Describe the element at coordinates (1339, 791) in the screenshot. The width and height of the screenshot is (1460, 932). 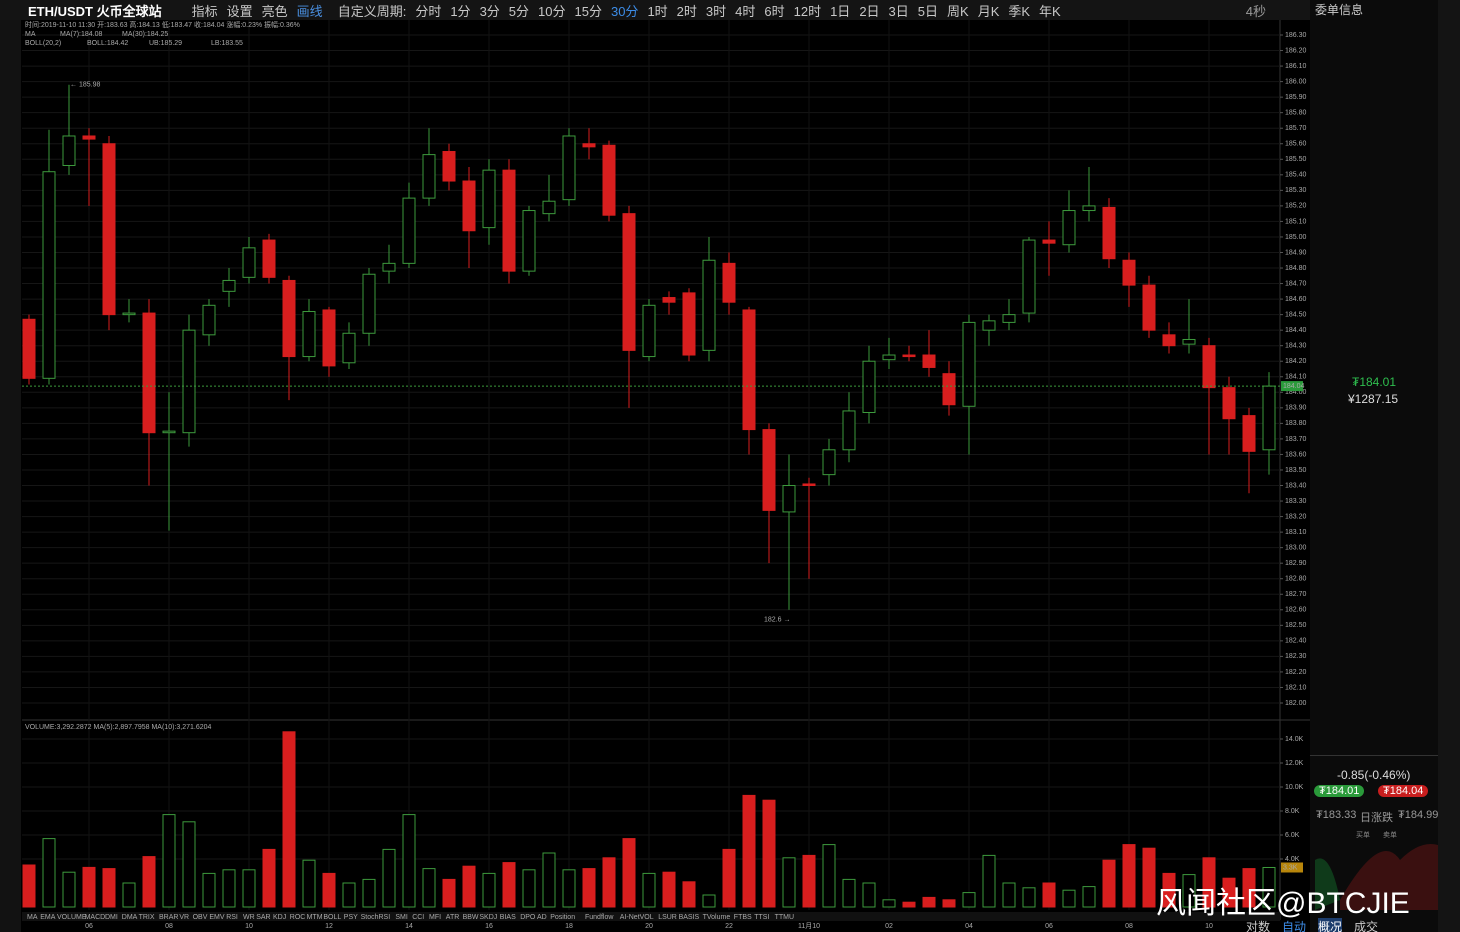
I see `bid-button: ₮184.01` at that location.